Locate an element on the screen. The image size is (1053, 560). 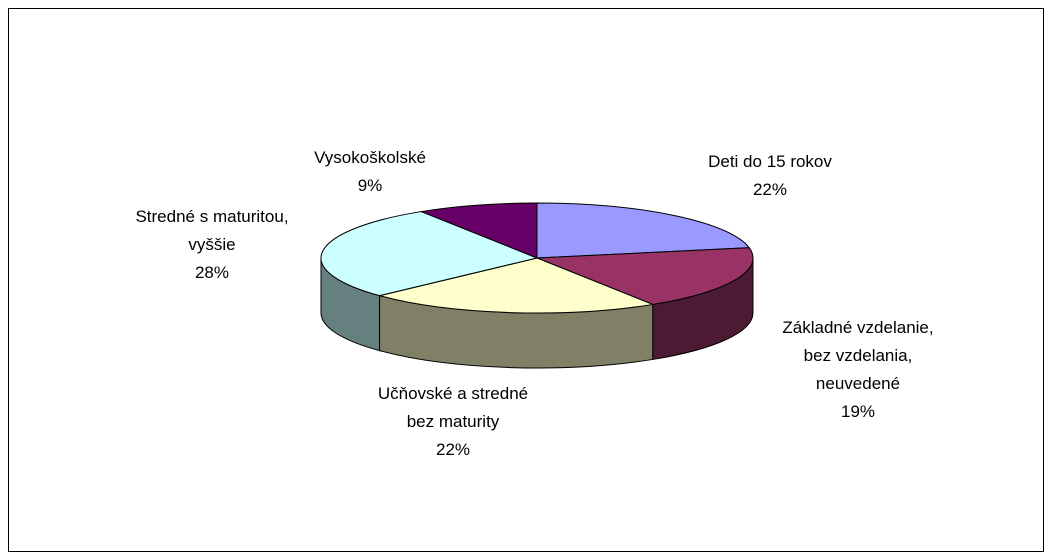
value-label: 9% is located at coordinates (370, 185).